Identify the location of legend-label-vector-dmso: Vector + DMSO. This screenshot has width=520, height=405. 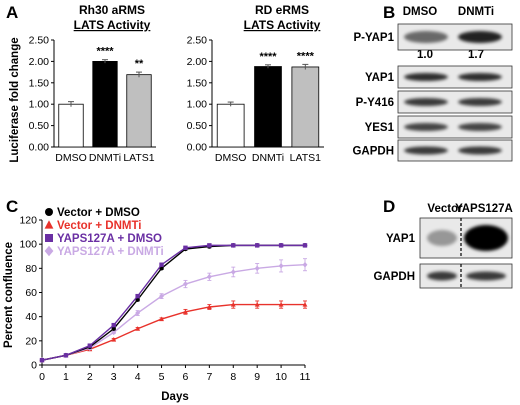
(98, 213).